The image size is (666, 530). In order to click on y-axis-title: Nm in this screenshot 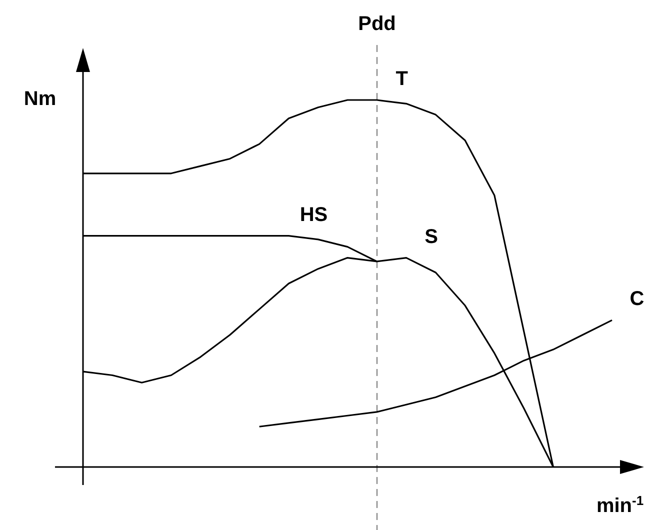, I will do `click(40, 99)`.